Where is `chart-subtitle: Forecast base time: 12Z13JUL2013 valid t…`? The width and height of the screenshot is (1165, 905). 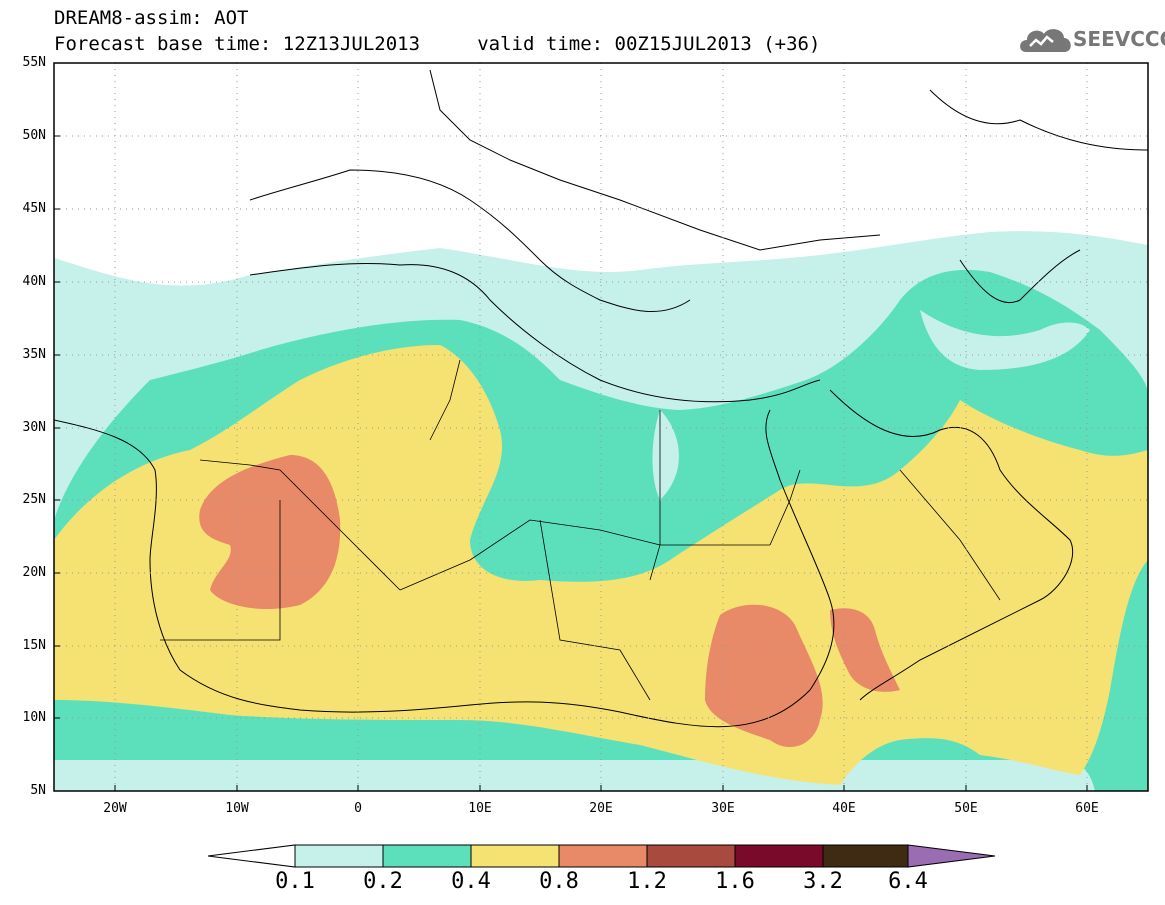 chart-subtitle: Forecast base time: 12Z13JUL2013 valid t… is located at coordinates (437, 44).